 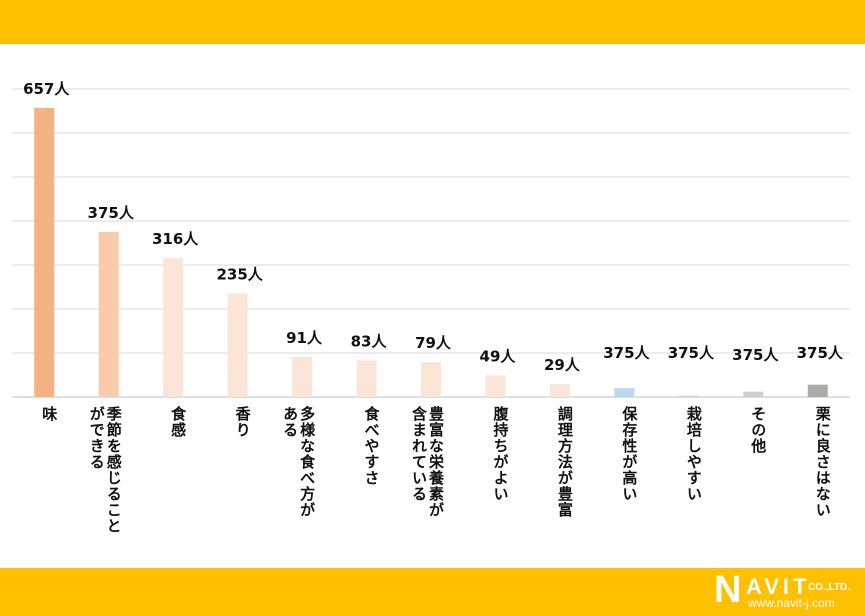 I want to click on x-tick-label: 栽培しやすい, so click(x=693, y=454).